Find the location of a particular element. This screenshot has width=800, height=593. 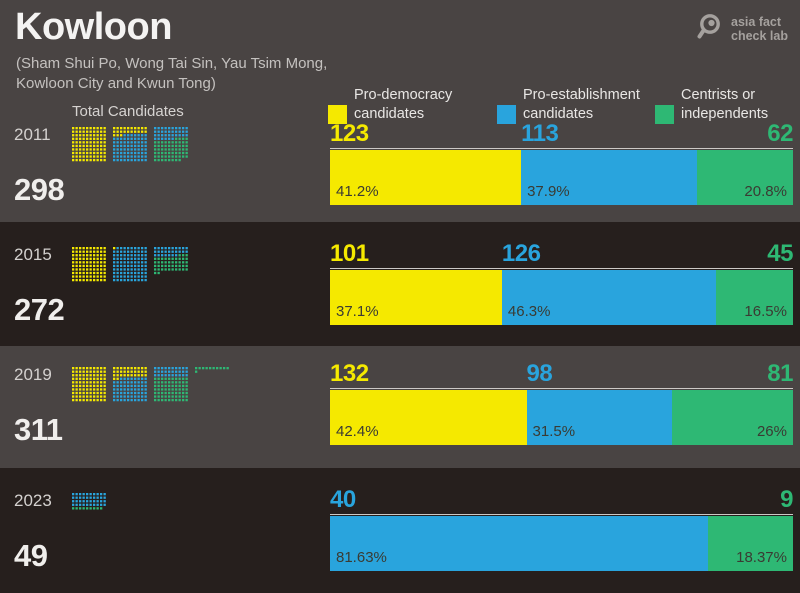

bar-segment-pro_democracy: 42.4% is located at coordinates (428, 417).